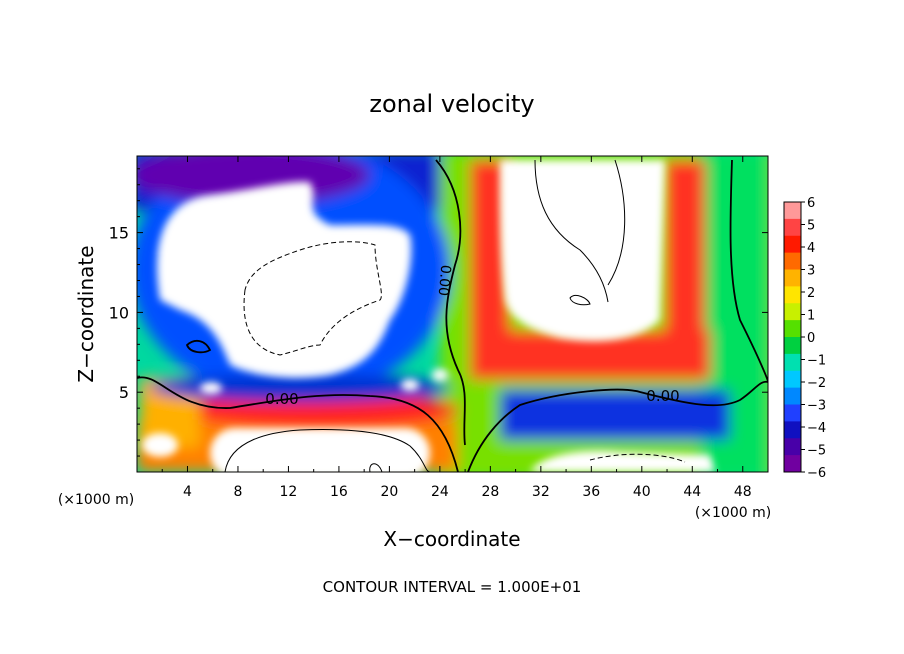  What do you see at coordinates (289, 492) in the screenshot?
I see `x-tick-label: 12` at bounding box center [289, 492].